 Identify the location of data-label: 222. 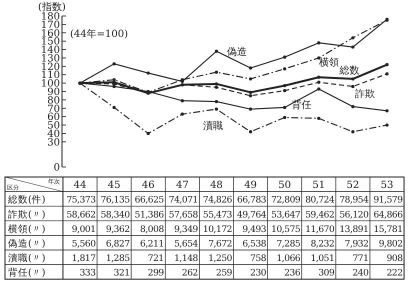
(394, 273).